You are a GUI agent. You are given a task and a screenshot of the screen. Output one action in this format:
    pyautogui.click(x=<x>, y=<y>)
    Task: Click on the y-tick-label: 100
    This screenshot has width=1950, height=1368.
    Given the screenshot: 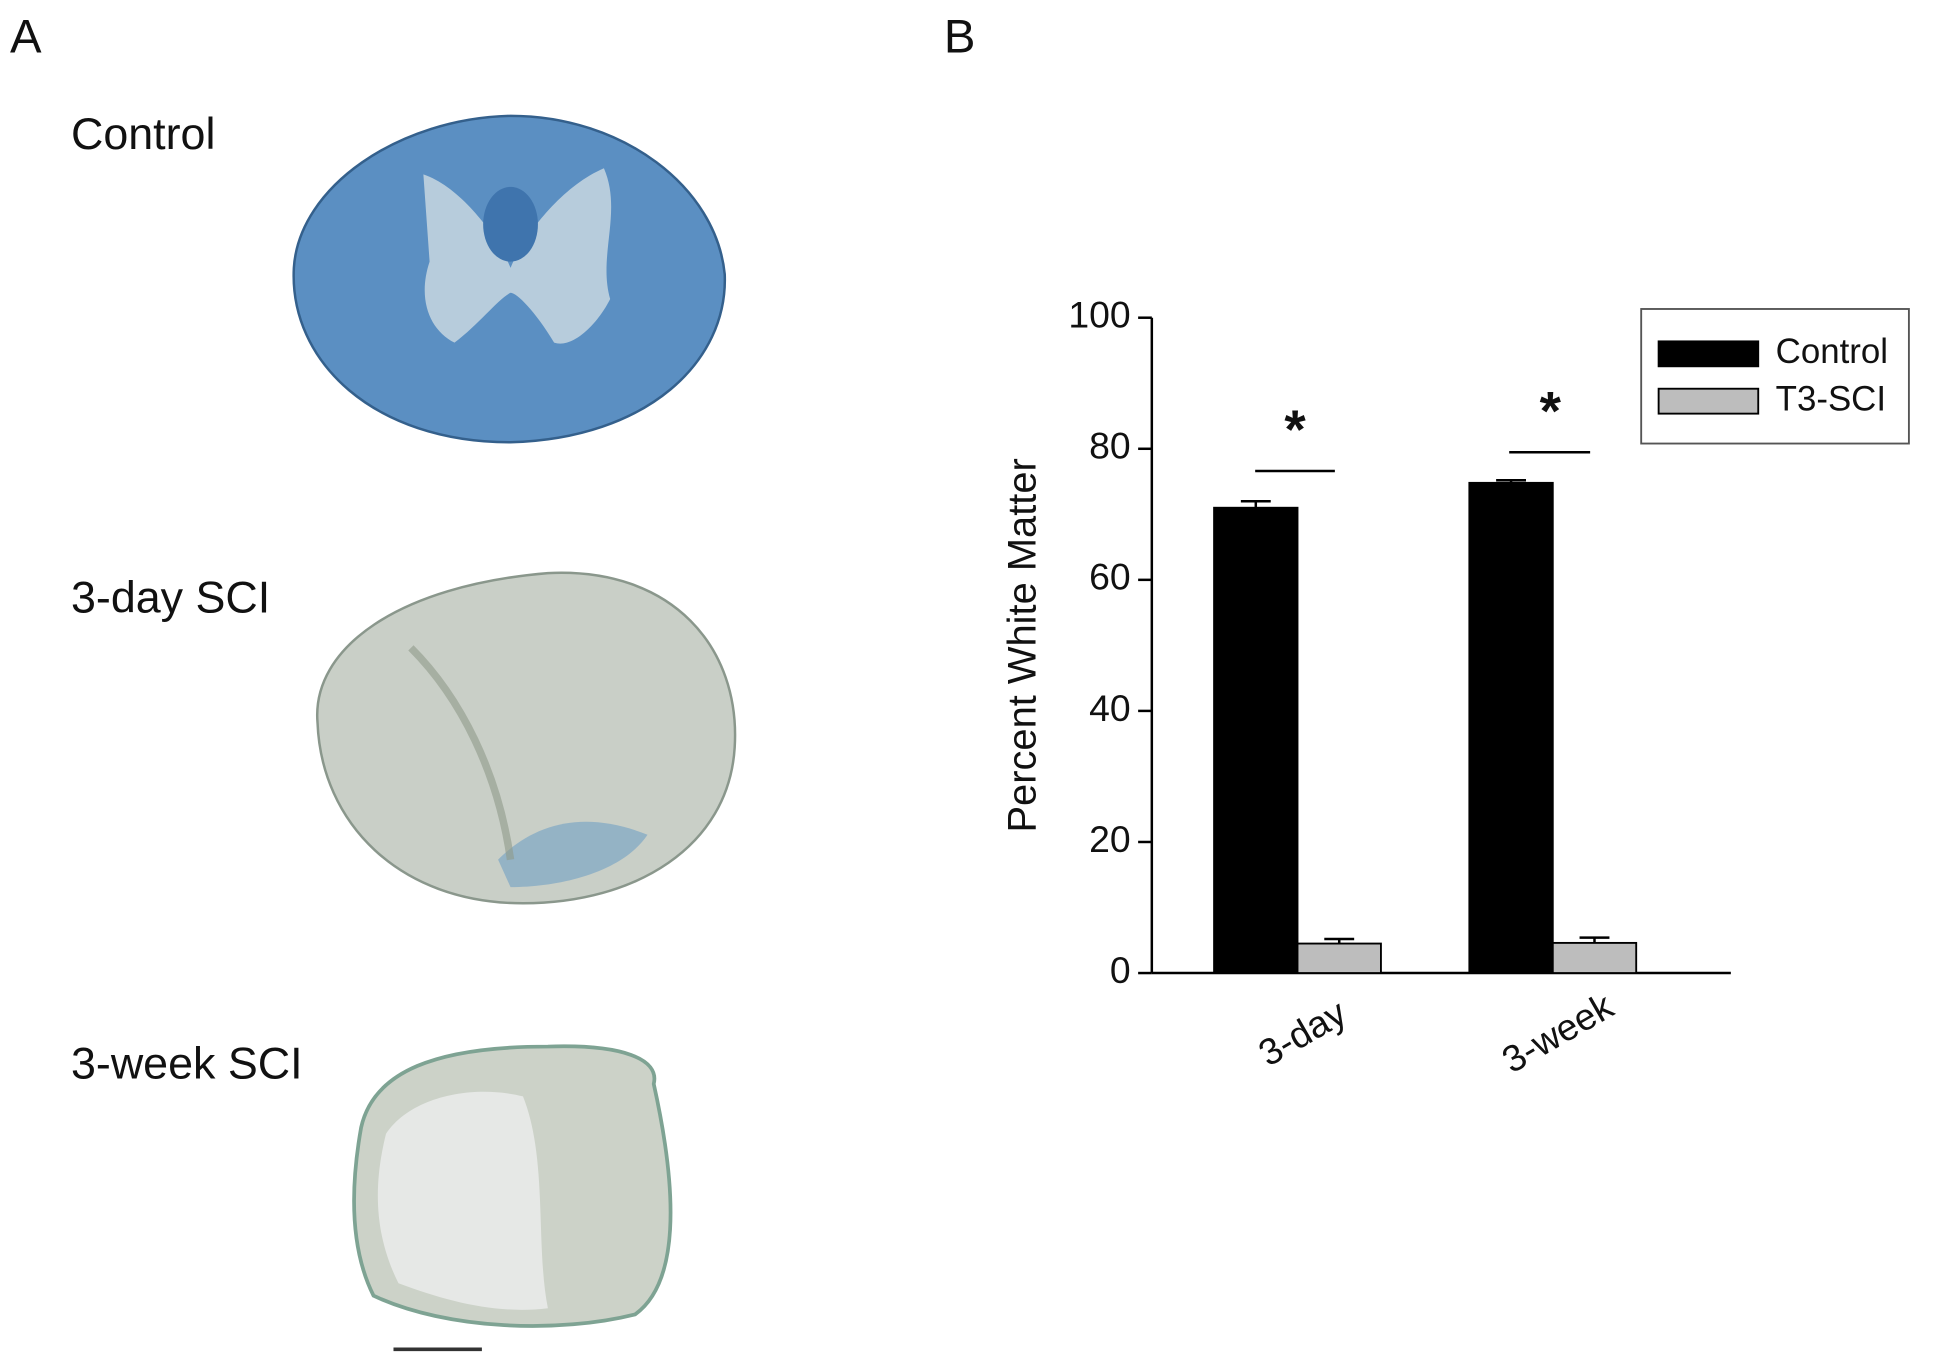 What is the action you would take?
    pyautogui.click(x=1099, y=315)
    